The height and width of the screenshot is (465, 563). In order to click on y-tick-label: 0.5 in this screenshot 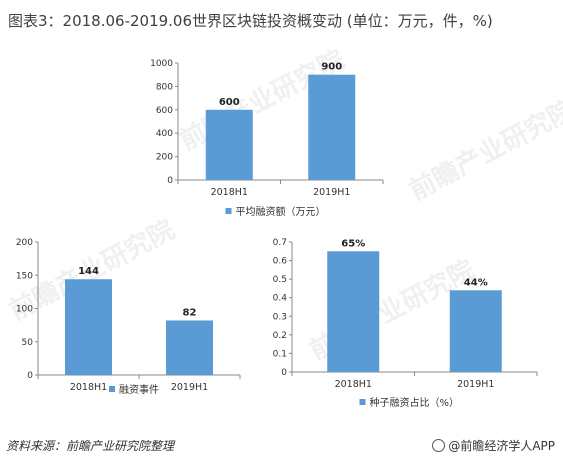, I will do `click(280, 280)`.